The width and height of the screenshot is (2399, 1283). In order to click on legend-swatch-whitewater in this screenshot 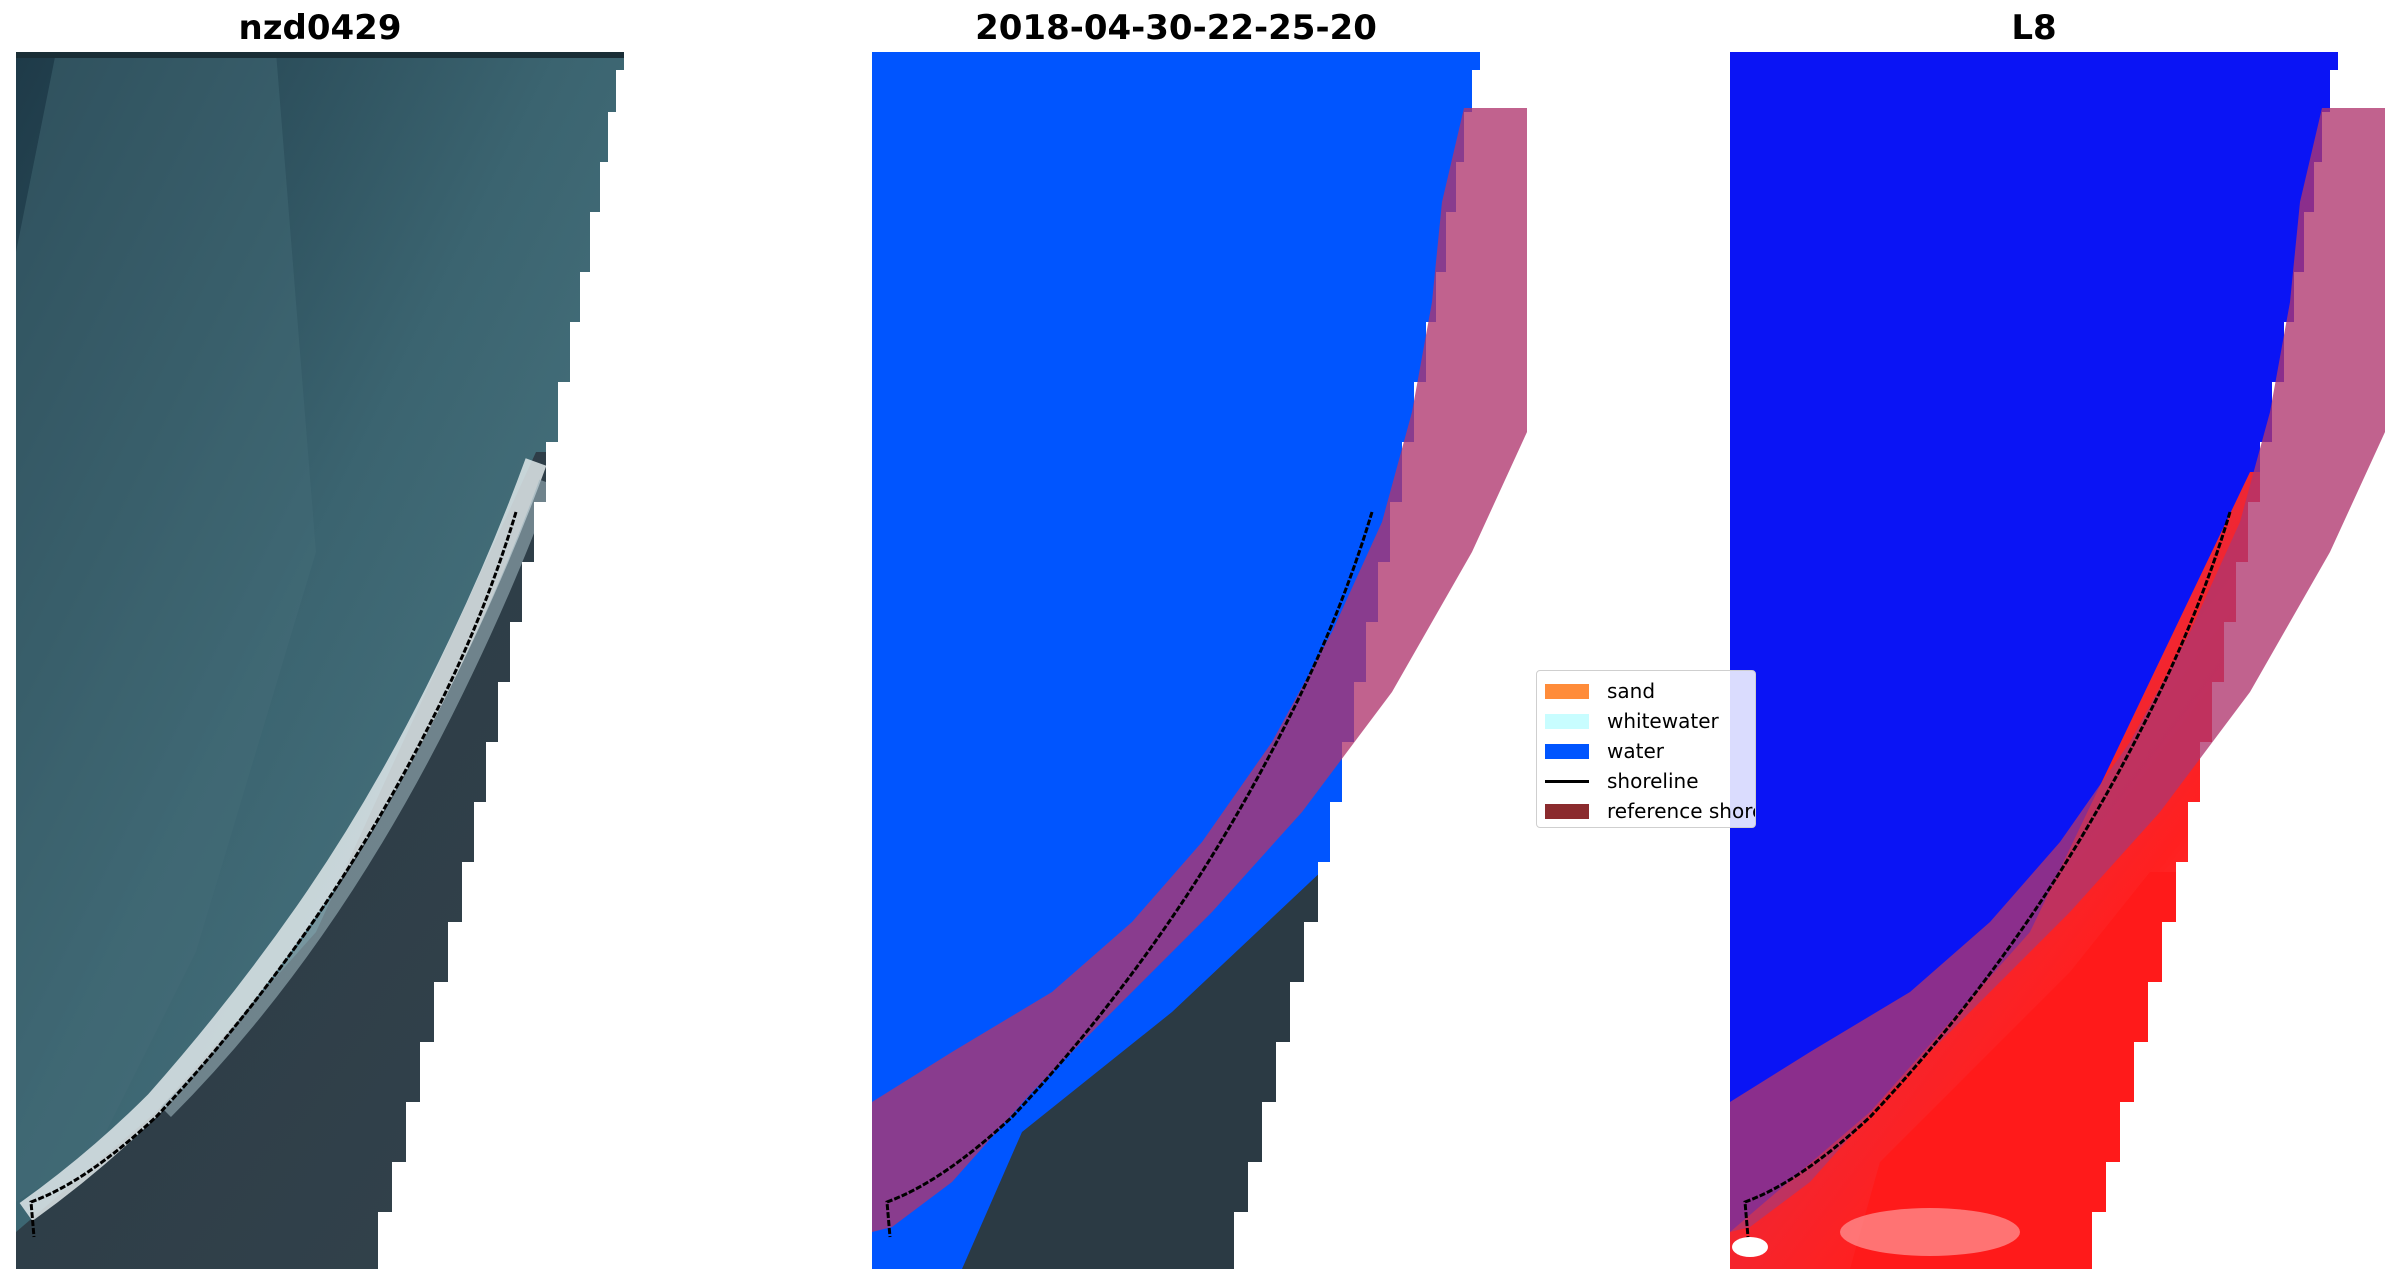, I will do `click(1567, 721)`.